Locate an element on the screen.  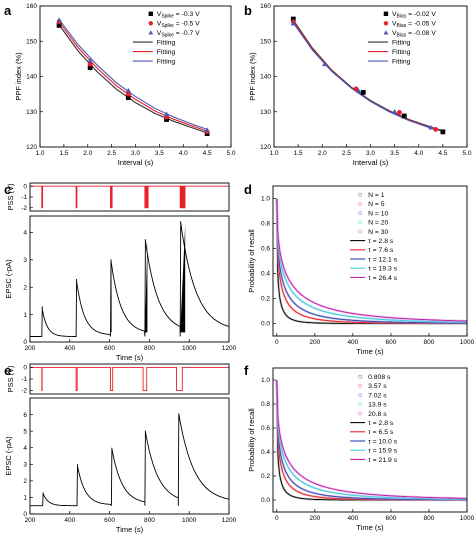
legend-label: N = 10 is located at coordinates (378, 213).